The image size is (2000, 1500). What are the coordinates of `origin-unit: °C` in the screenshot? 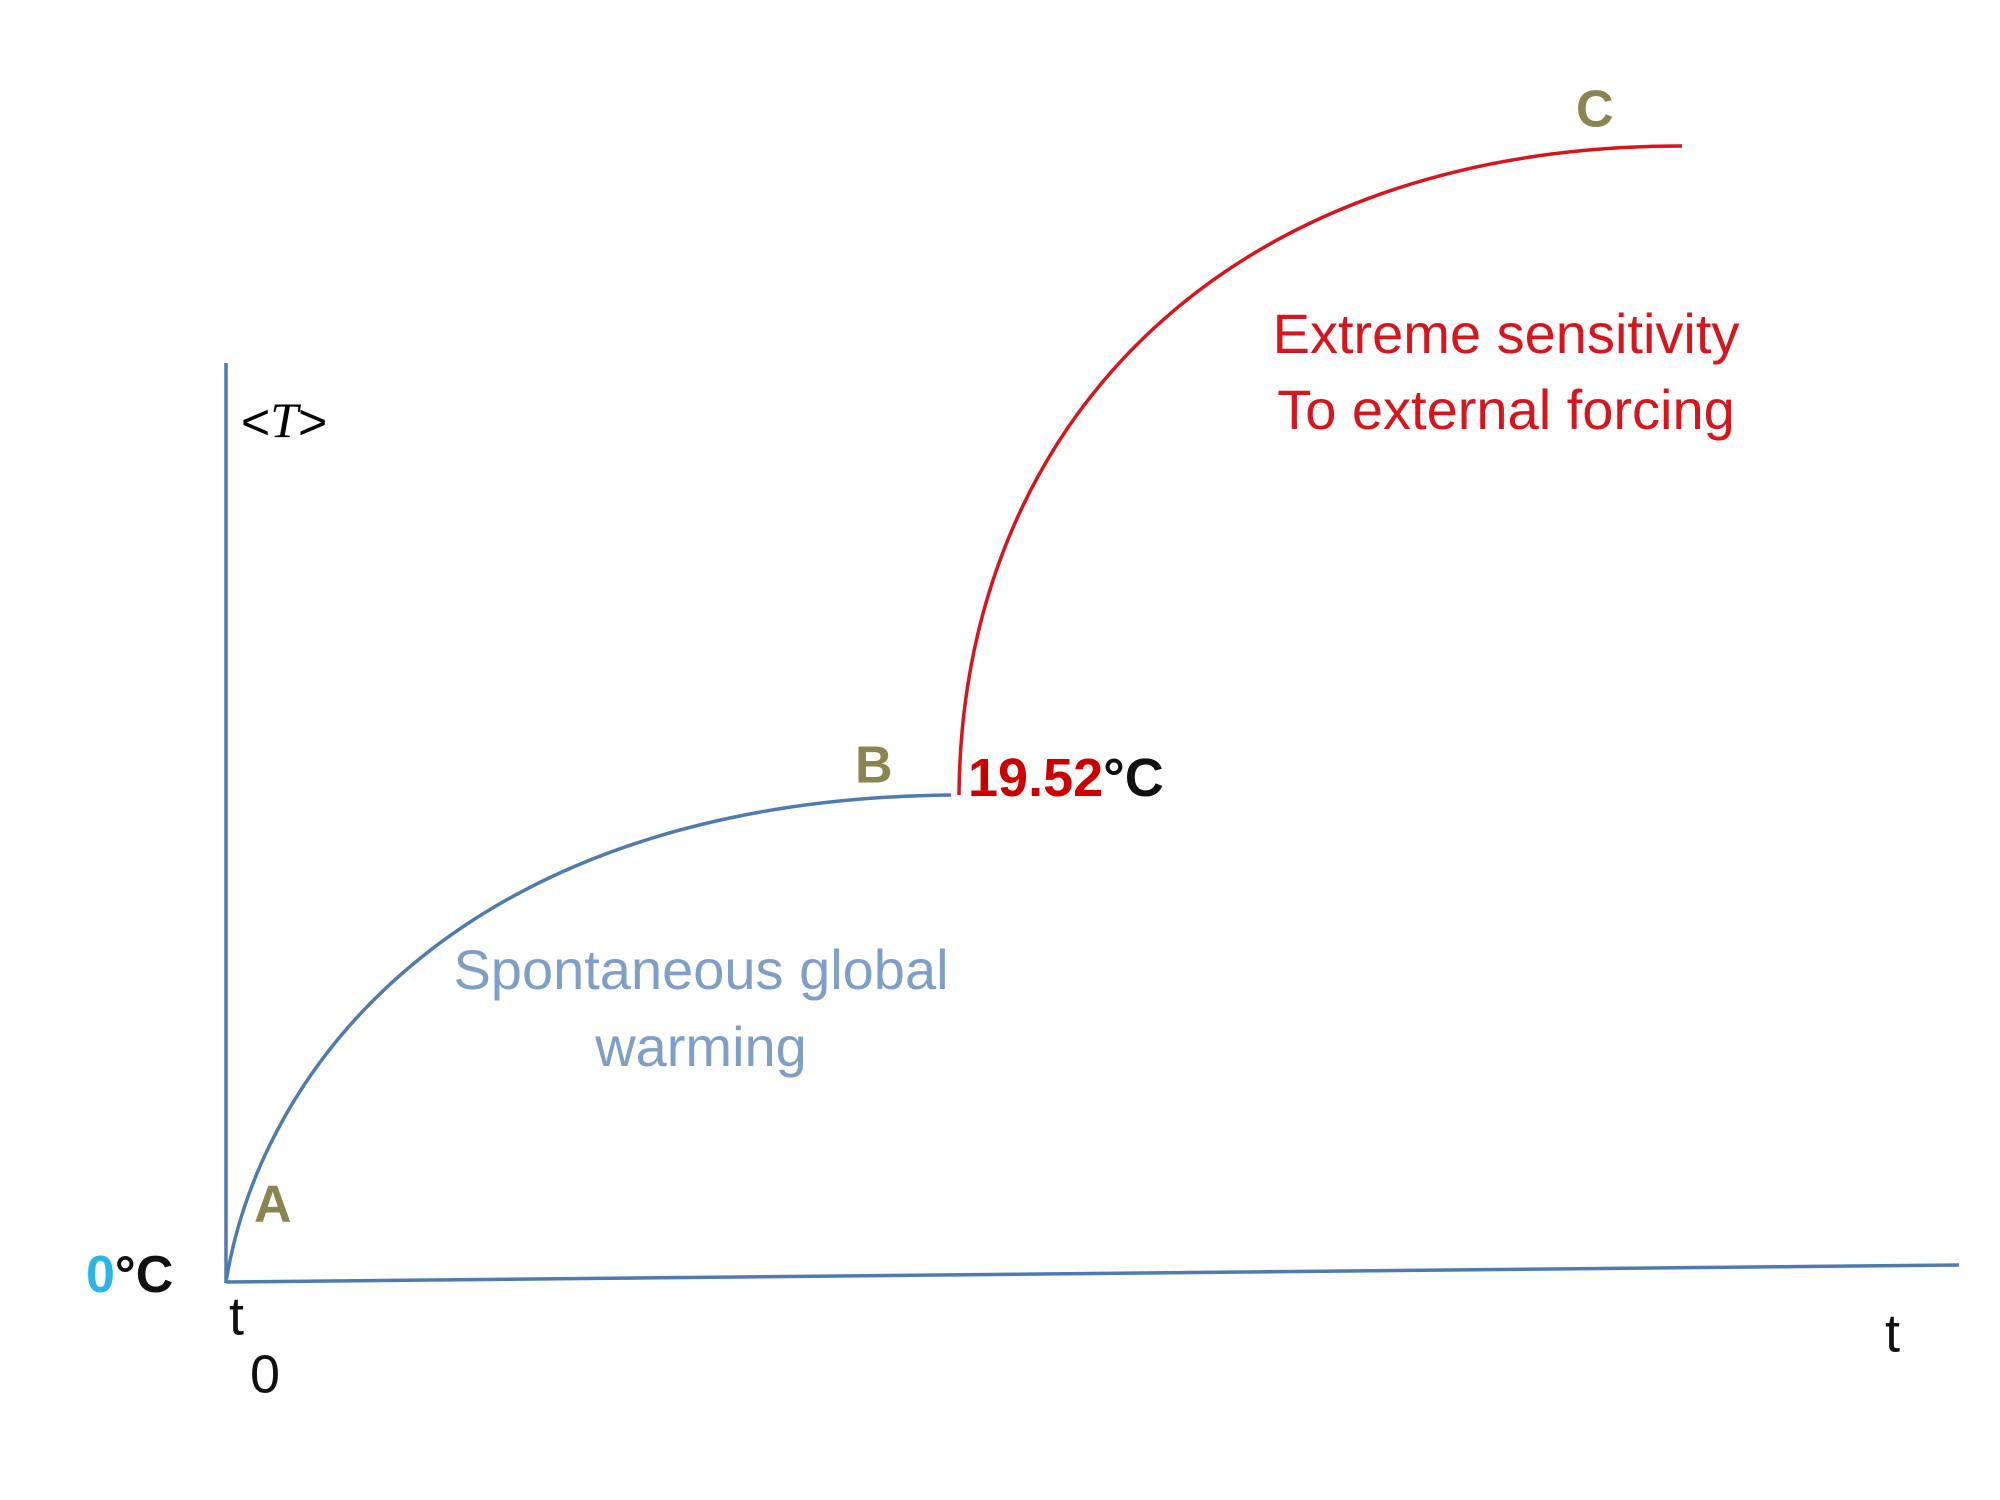 It's located at (144, 1275).